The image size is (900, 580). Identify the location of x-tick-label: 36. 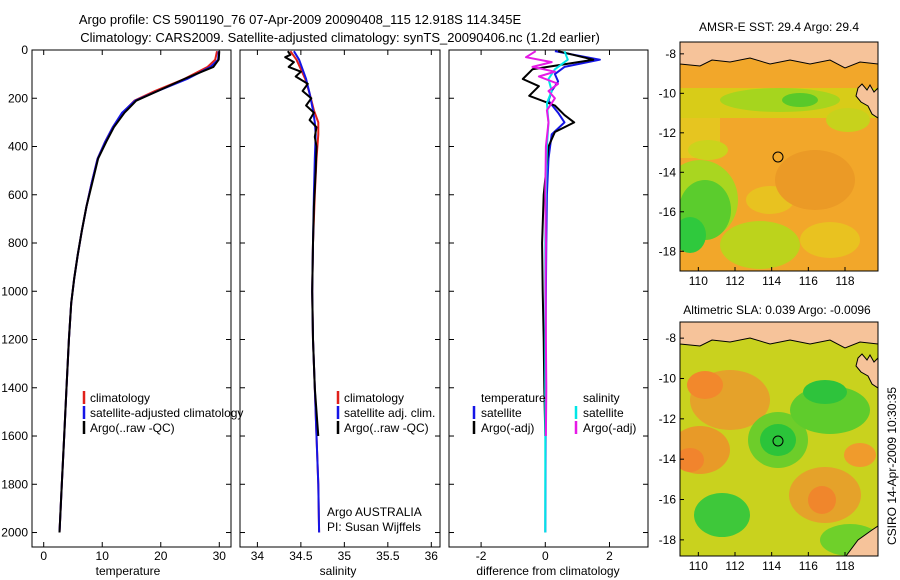
(432, 556).